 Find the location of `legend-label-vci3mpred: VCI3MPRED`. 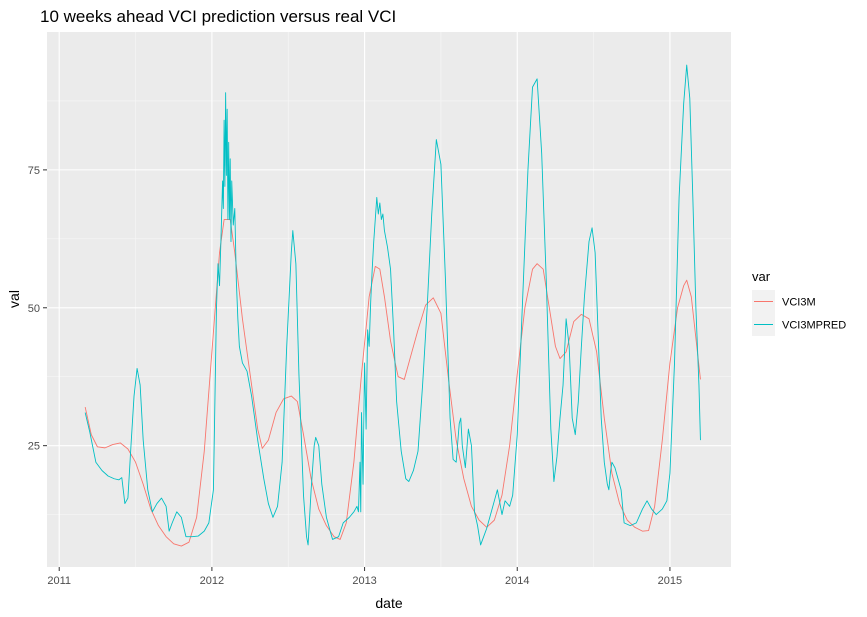

legend-label-vci3mpred: VCI3MPRED is located at coordinates (814, 326).